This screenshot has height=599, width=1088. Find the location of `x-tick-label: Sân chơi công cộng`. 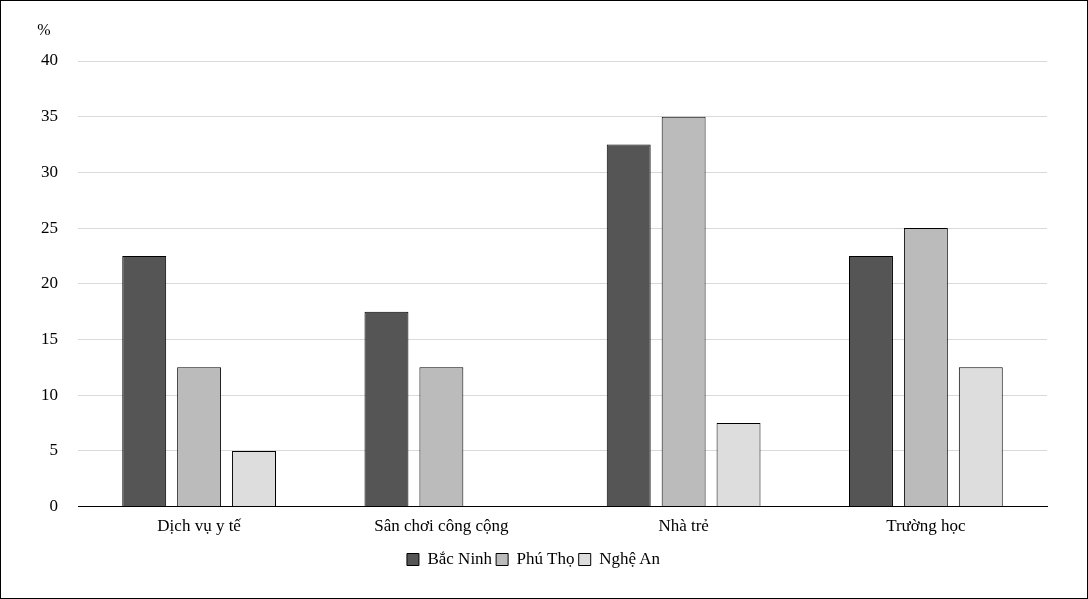

x-tick-label: Sân chơi công cộng is located at coordinates (441, 526).